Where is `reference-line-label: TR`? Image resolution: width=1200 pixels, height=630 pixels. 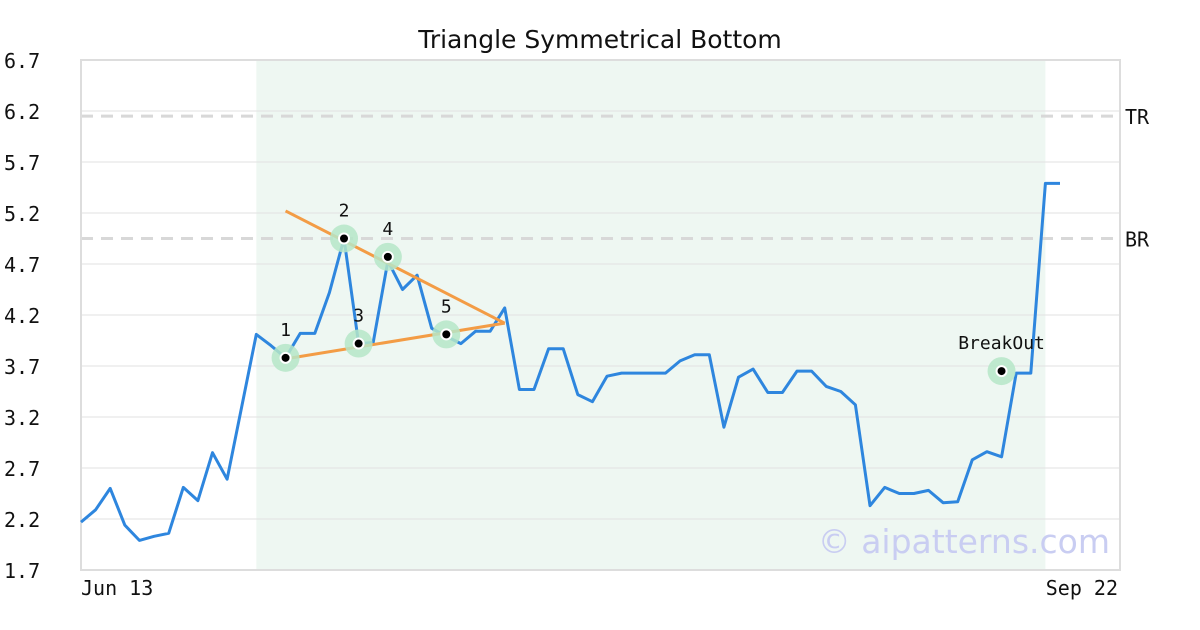
reference-line-label: TR is located at coordinates (1137, 117).